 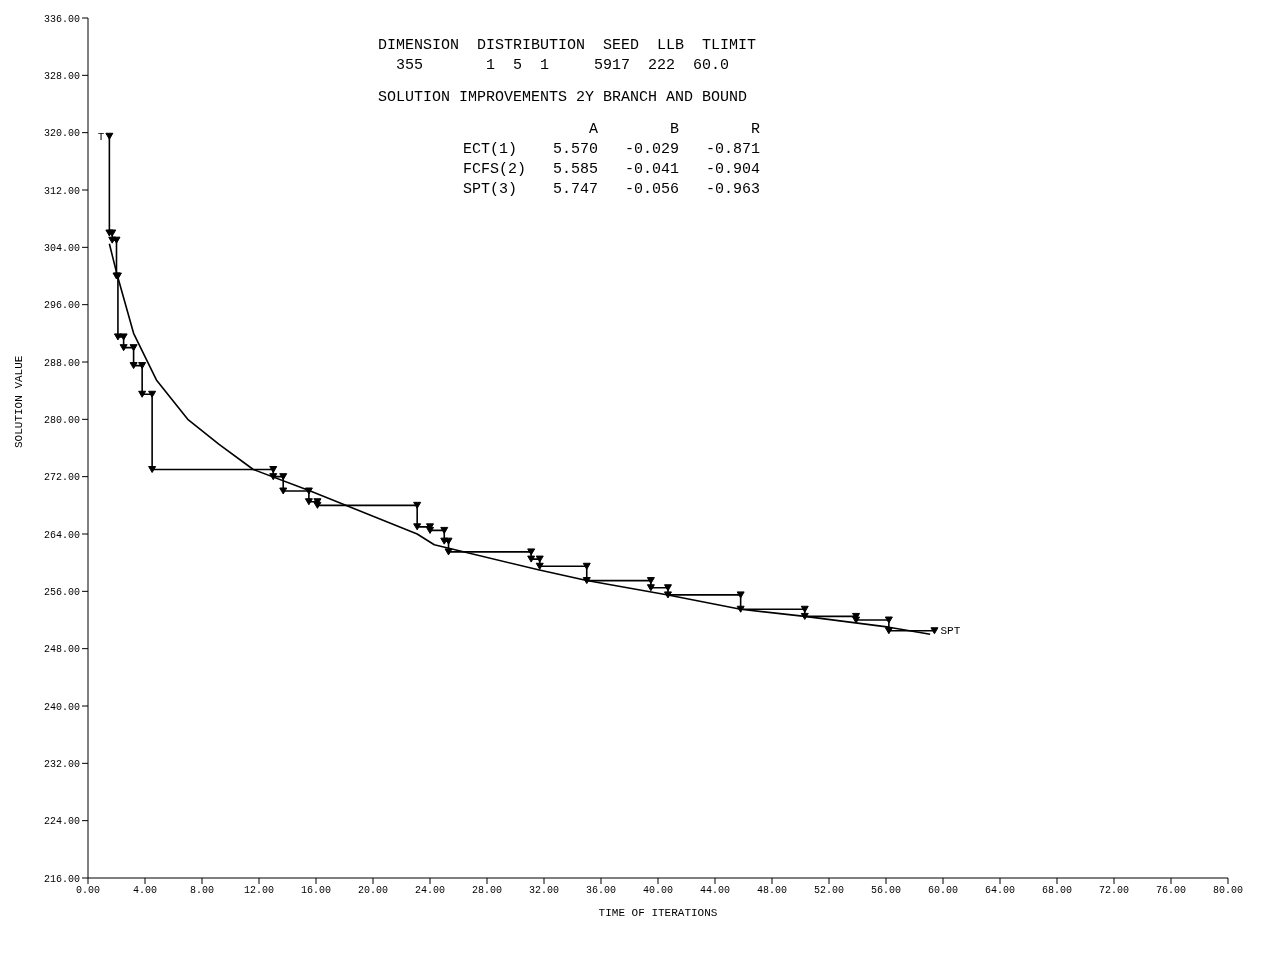 What do you see at coordinates (61, 707) in the screenshot?
I see `y-tick-label: 240.00` at bounding box center [61, 707].